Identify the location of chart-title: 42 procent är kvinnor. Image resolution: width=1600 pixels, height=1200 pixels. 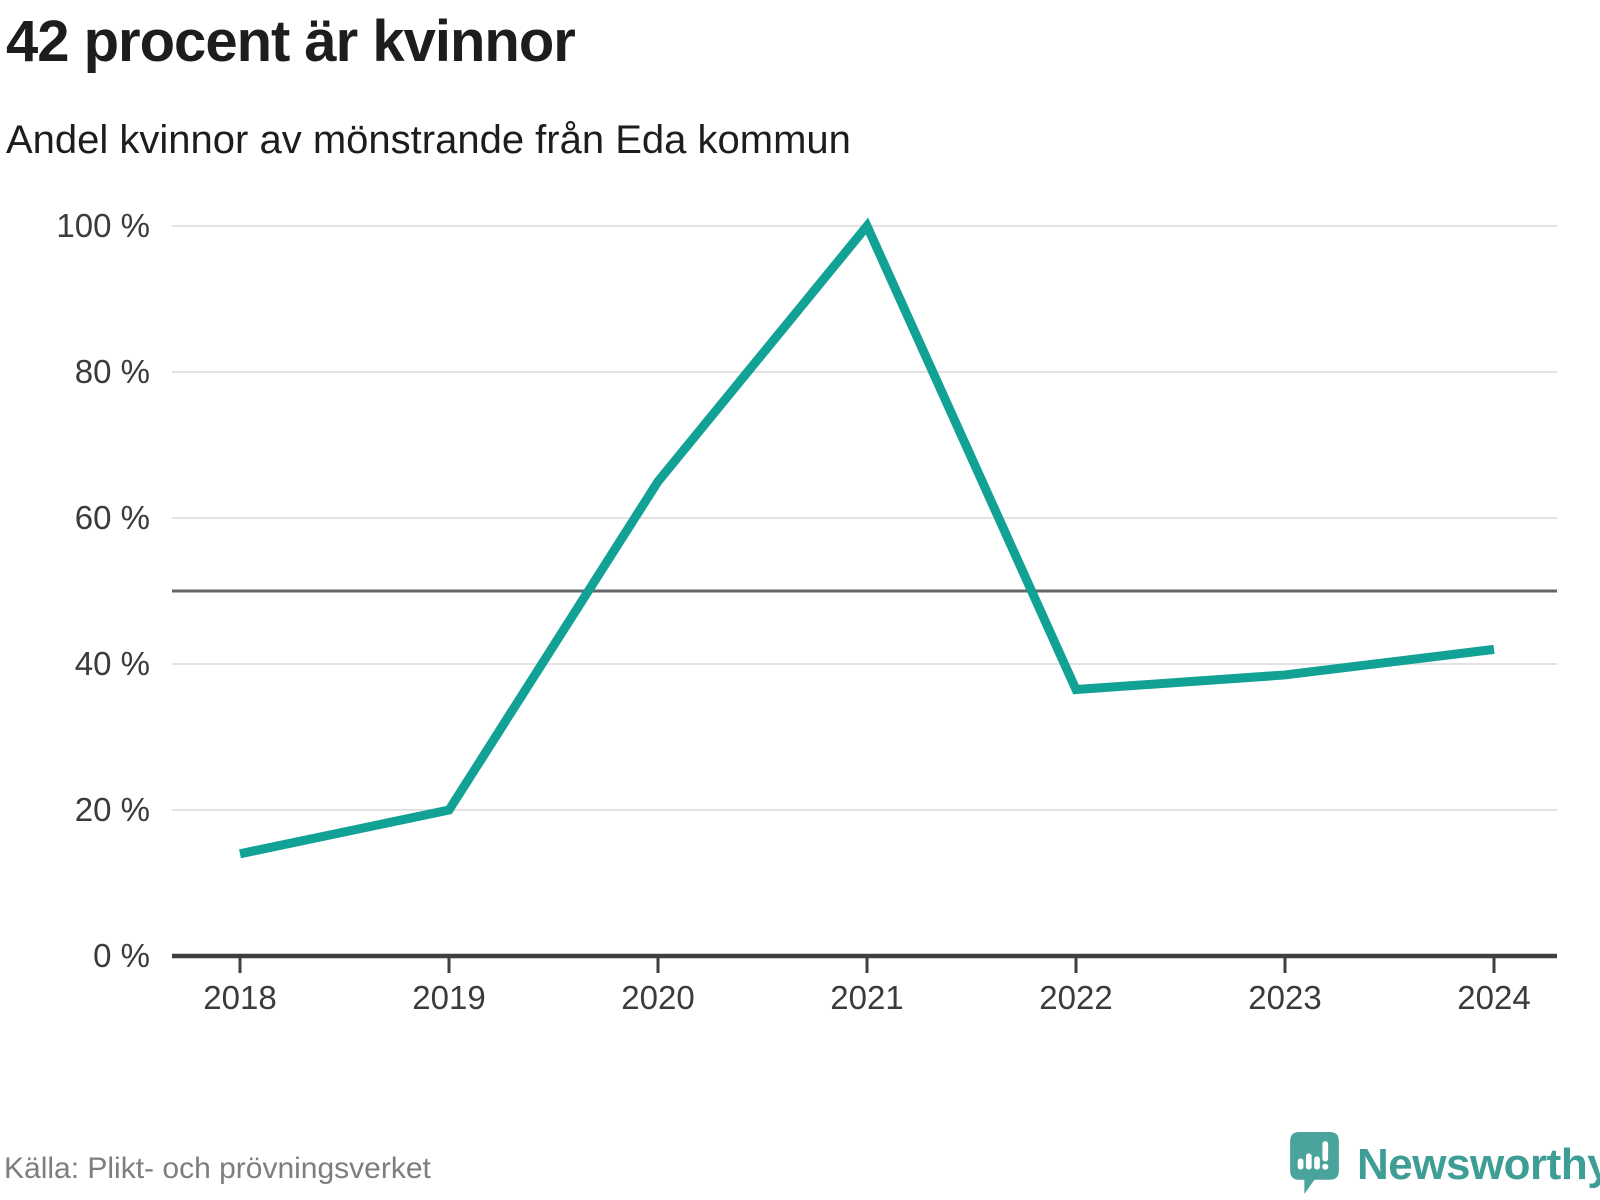
(291, 41).